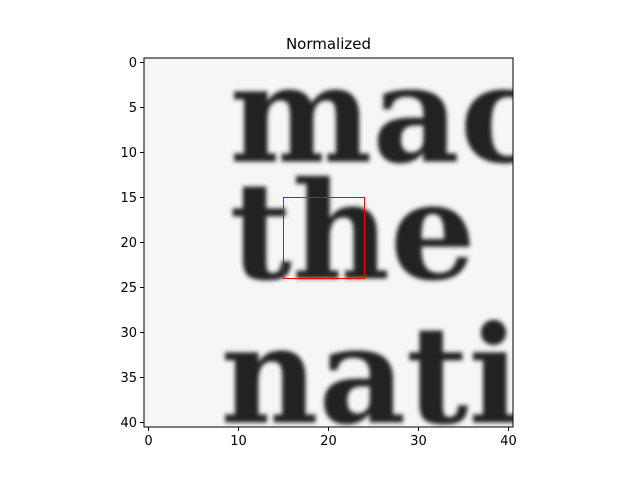 The width and height of the screenshot is (640, 480). Describe the element at coordinates (328, 441) in the screenshot. I see `x-tick-label: 20` at that location.